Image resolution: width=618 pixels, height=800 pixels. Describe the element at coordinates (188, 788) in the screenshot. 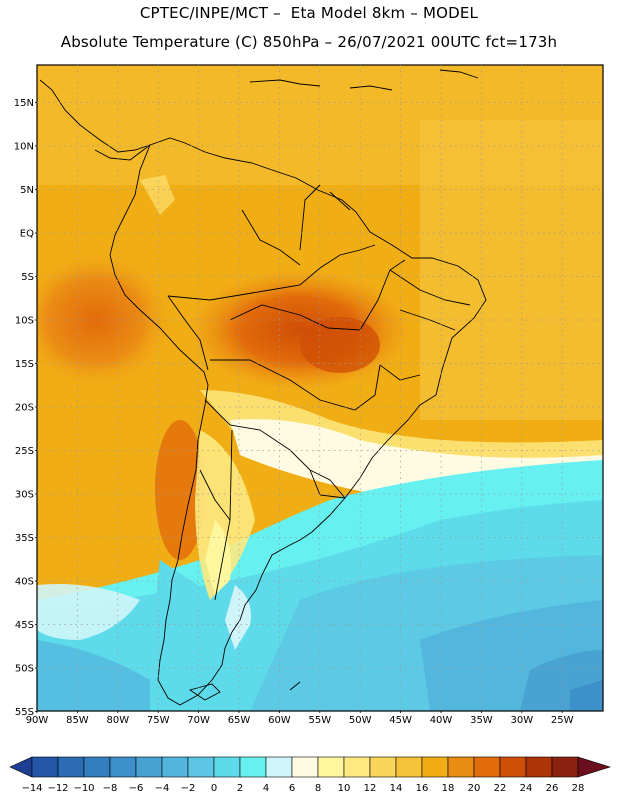

I see `colorbar-tick-label: −2` at that location.